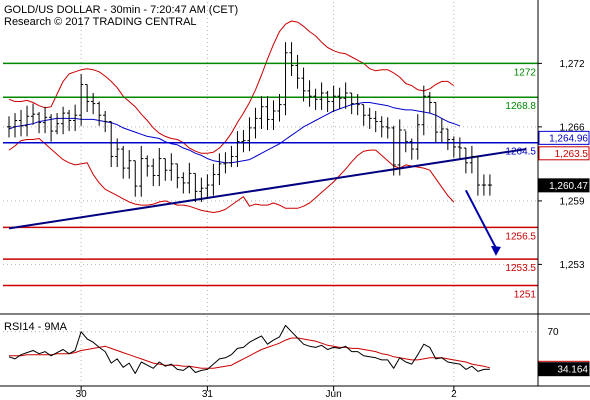  Describe the element at coordinates (495, 250) in the screenshot. I see `projection-arrowhead` at that location.